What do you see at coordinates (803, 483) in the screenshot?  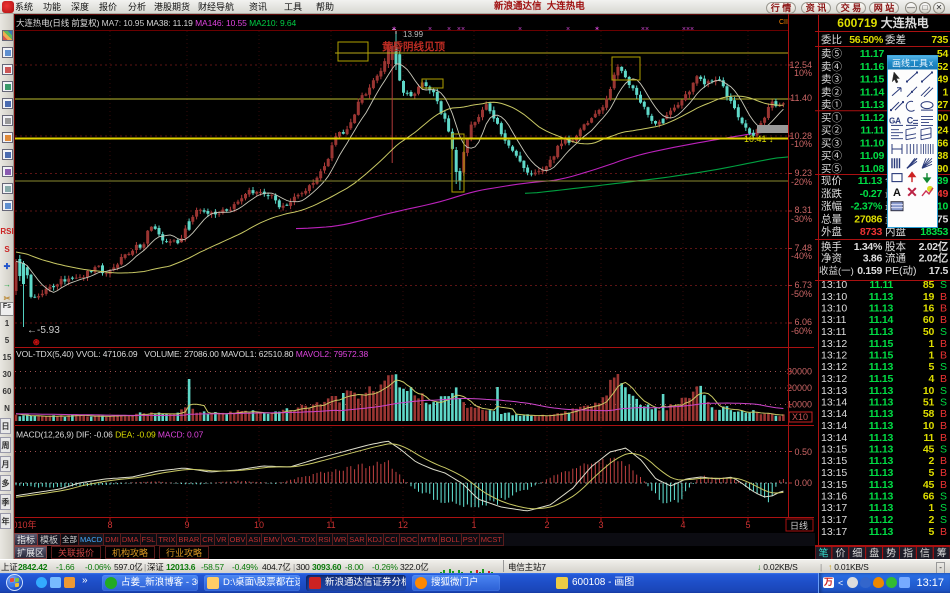 I see `svg-text: 0.00` at bounding box center [803, 483].